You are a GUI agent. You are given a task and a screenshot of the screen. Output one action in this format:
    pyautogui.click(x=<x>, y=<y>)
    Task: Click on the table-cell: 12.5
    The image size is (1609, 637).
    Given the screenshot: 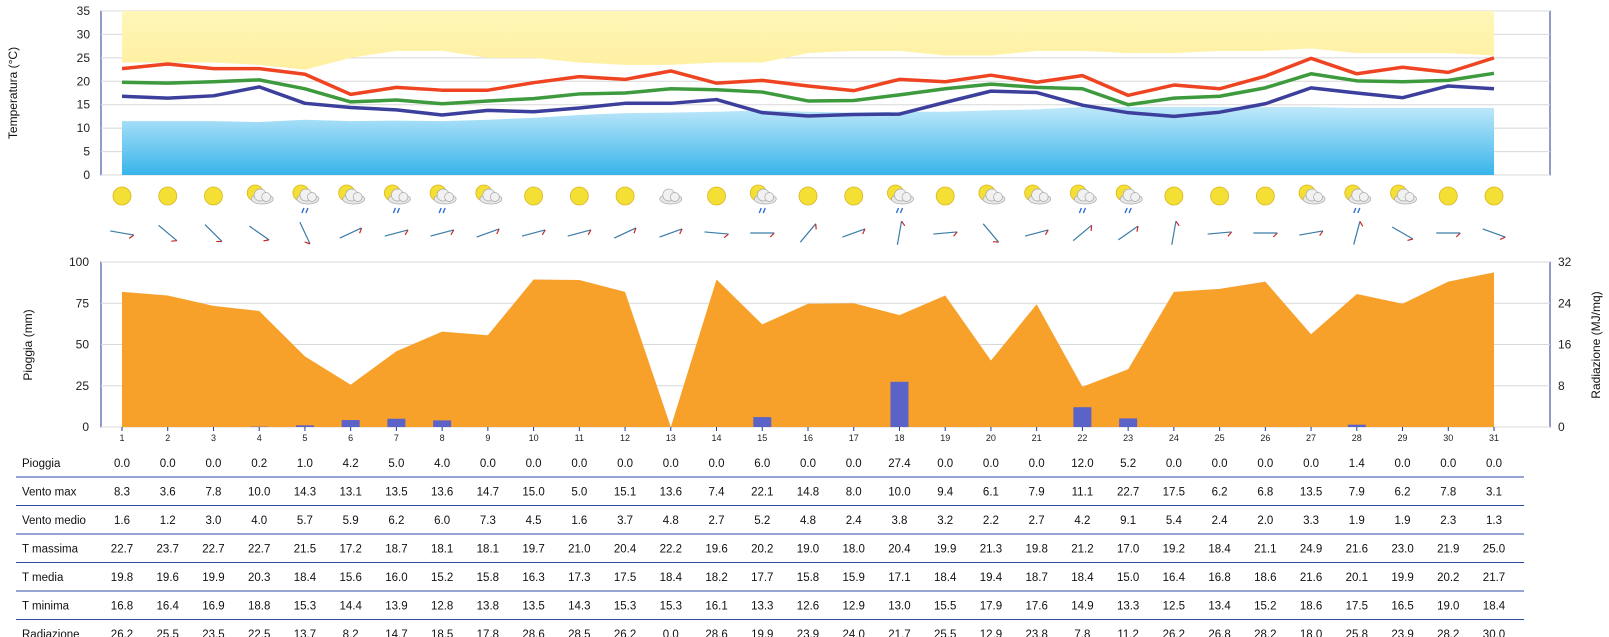 What is the action you would take?
    pyautogui.click(x=1174, y=607)
    